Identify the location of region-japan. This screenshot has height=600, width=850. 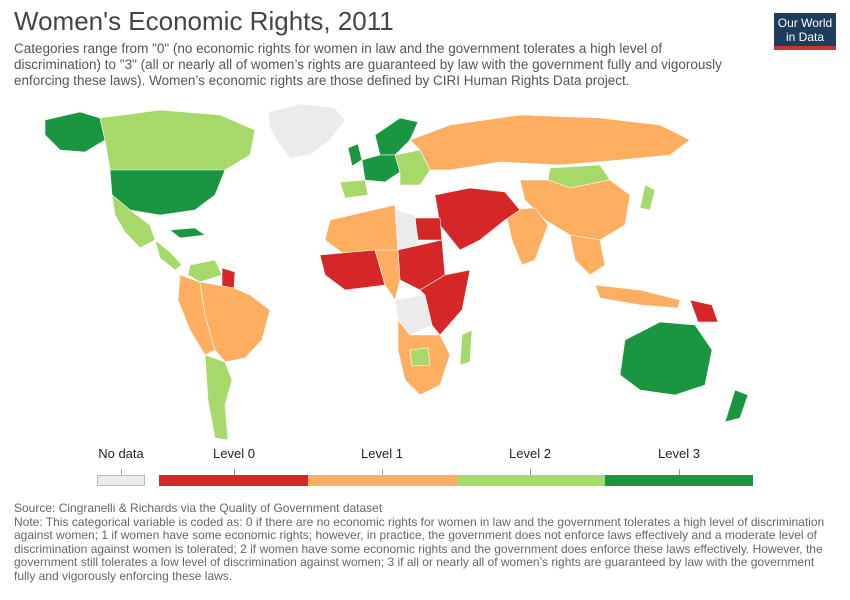
(647, 197).